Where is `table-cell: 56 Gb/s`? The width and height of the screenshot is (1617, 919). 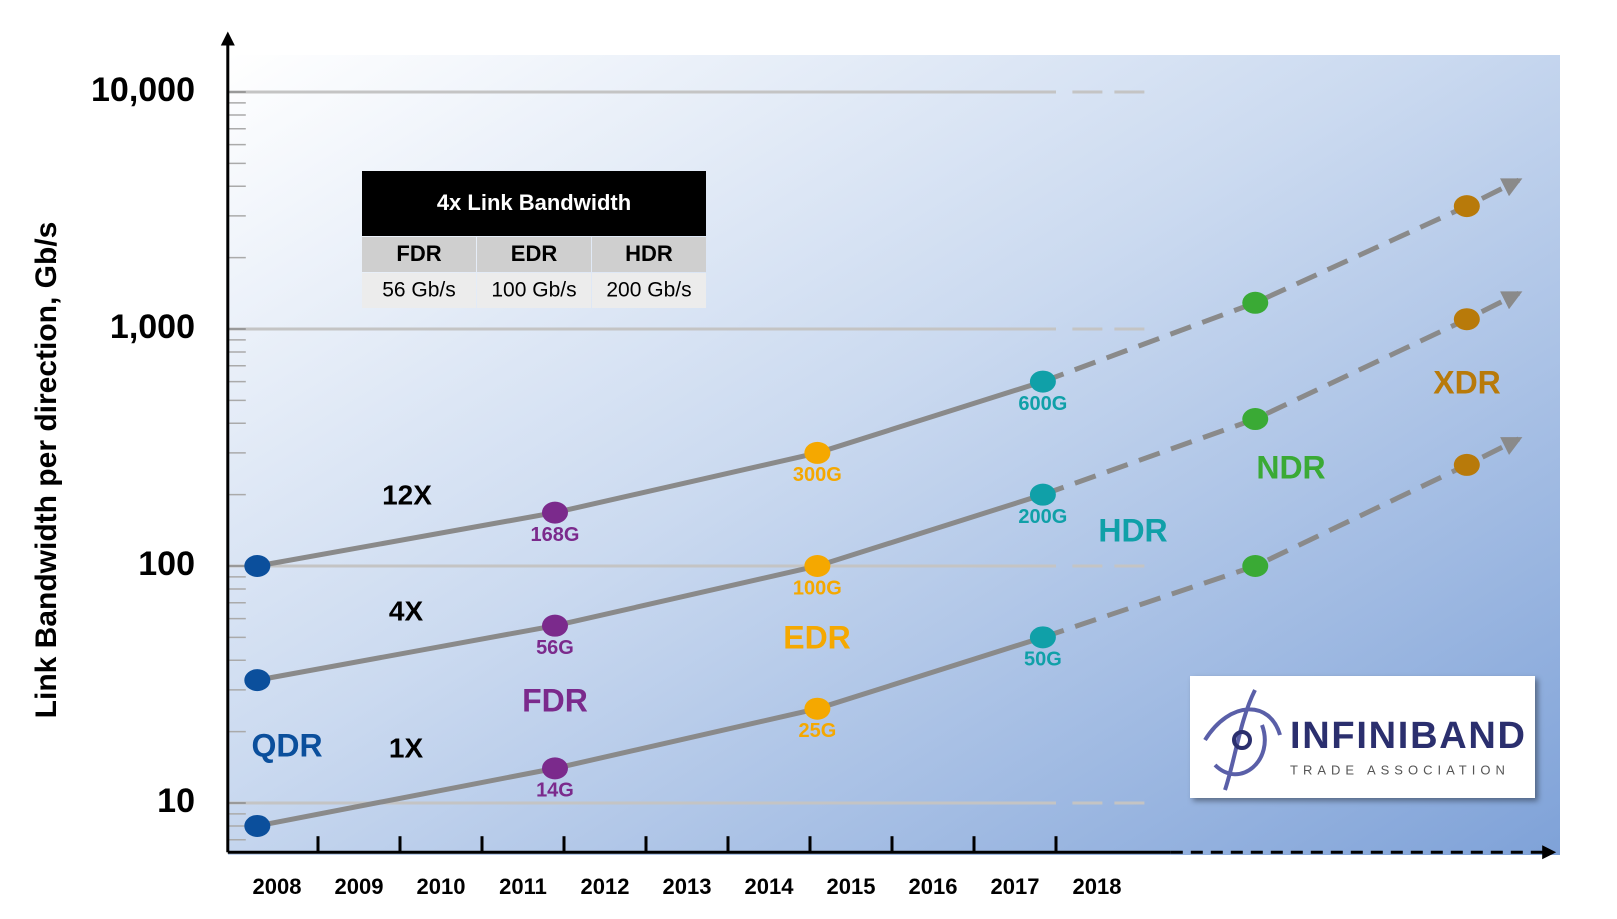 table-cell: 56 Gb/s is located at coordinates (419, 290).